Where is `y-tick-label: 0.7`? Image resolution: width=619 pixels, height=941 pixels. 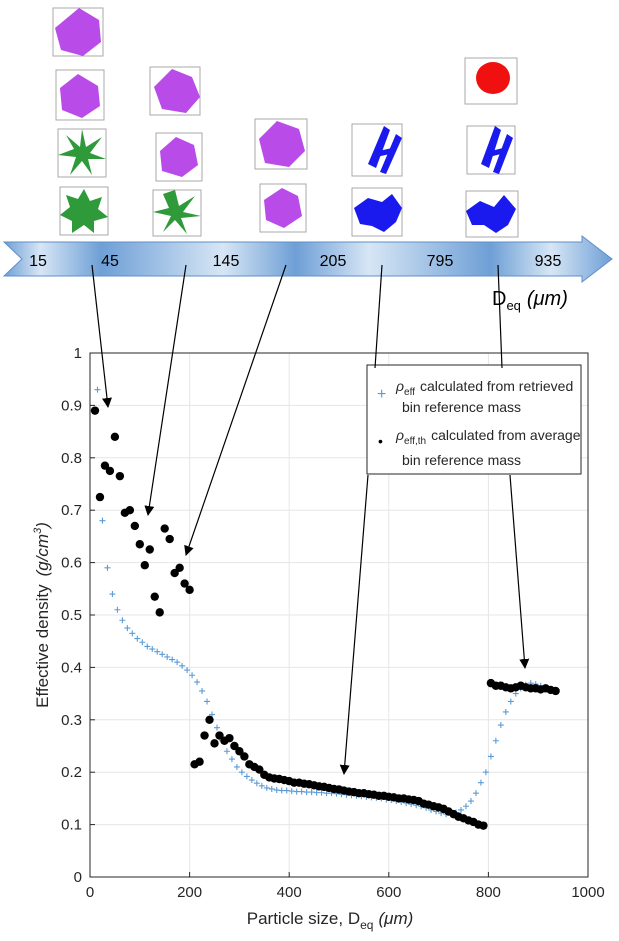
y-tick-label: 0.7 is located at coordinates (71, 510).